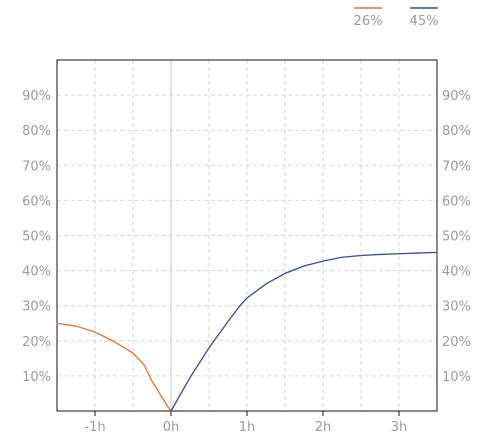  I want to click on legend-label-2: 45%, so click(424, 21).